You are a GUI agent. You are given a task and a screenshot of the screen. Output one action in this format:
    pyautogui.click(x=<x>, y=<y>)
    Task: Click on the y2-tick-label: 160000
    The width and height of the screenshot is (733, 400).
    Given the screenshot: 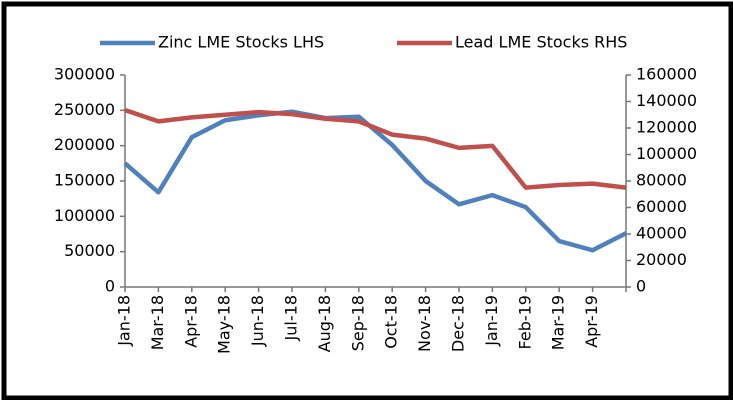 What is the action you would take?
    pyautogui.click(x=666, y=74)
    